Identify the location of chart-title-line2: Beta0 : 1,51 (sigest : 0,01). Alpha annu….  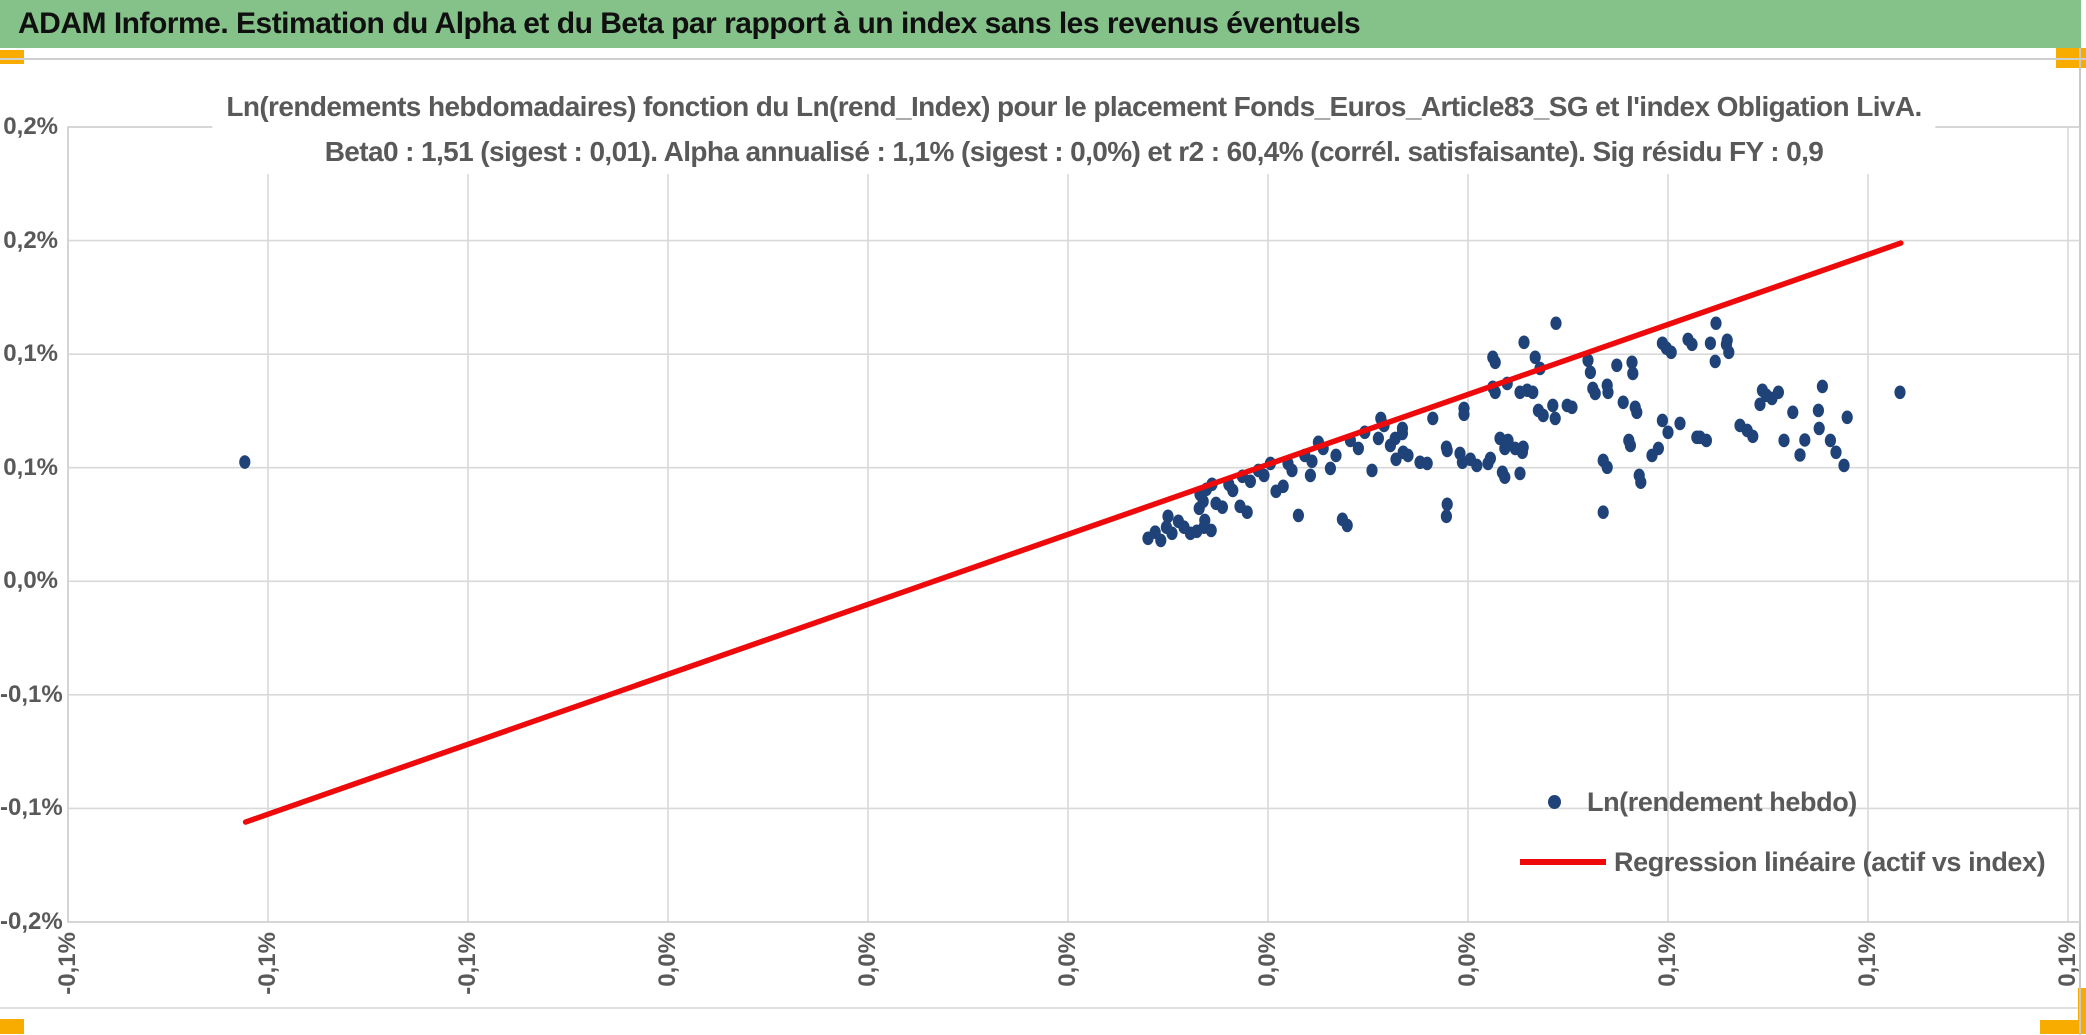
(1074, 151).